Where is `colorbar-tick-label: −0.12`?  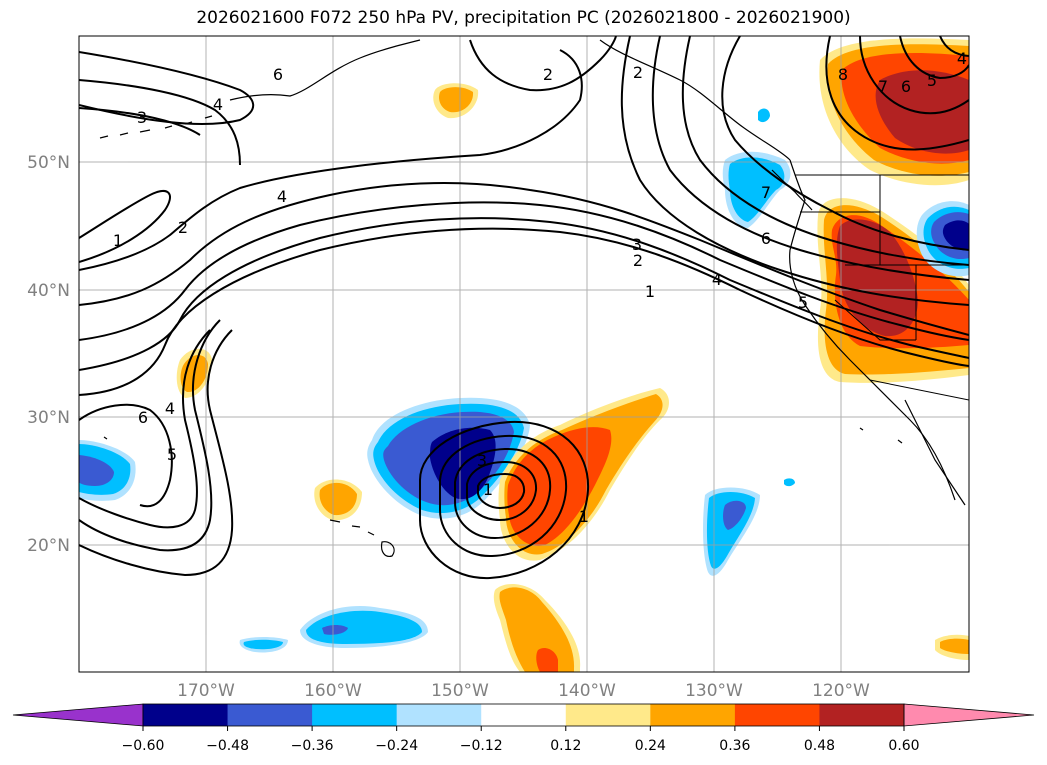 colorbar-tick-label: −0.12 is located at coordinates (481, 746).